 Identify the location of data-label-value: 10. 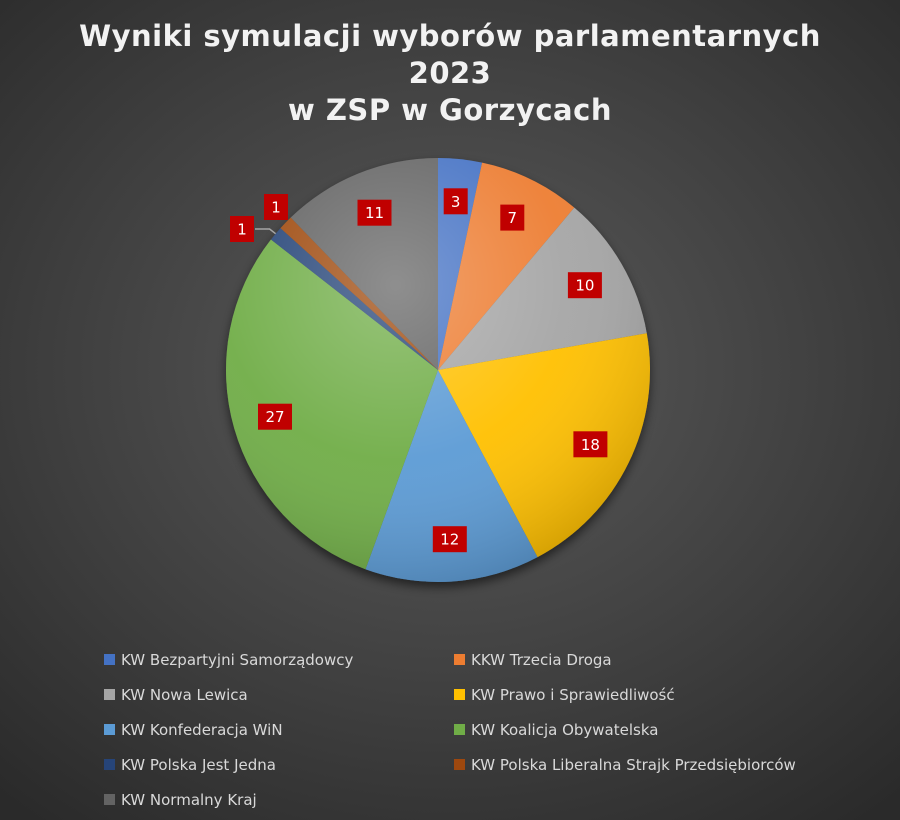
(584, 286).